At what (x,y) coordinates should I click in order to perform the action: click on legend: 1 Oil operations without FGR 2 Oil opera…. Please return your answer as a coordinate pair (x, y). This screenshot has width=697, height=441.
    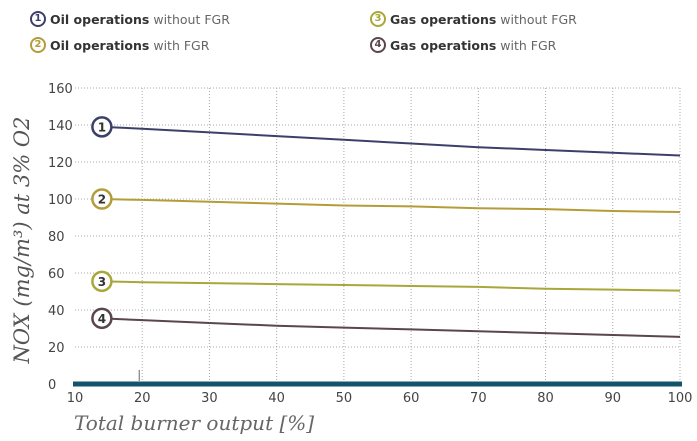
    Looking at the image, I should click on (360, 36).